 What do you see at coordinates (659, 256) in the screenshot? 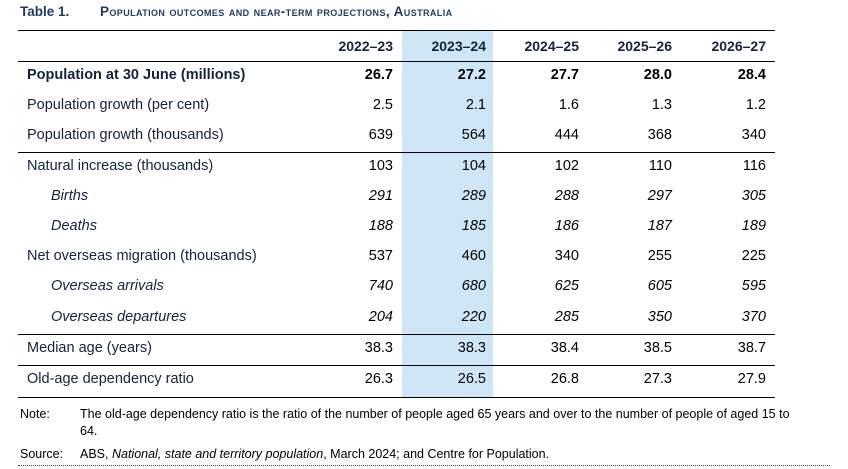
I see `table-cell: 255` at bounding box center [659, 256].